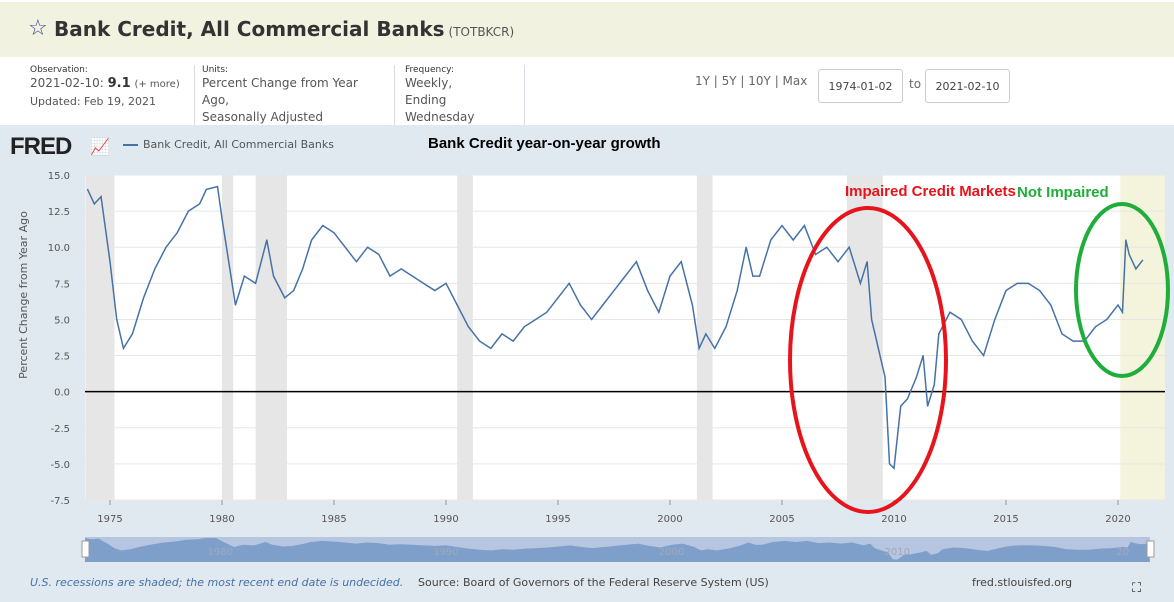 The image size is (1174, 602). Describe the element at coordinates (967, 86) in the screenshot. I see `end-date-input: 2021-02-10` at that location.